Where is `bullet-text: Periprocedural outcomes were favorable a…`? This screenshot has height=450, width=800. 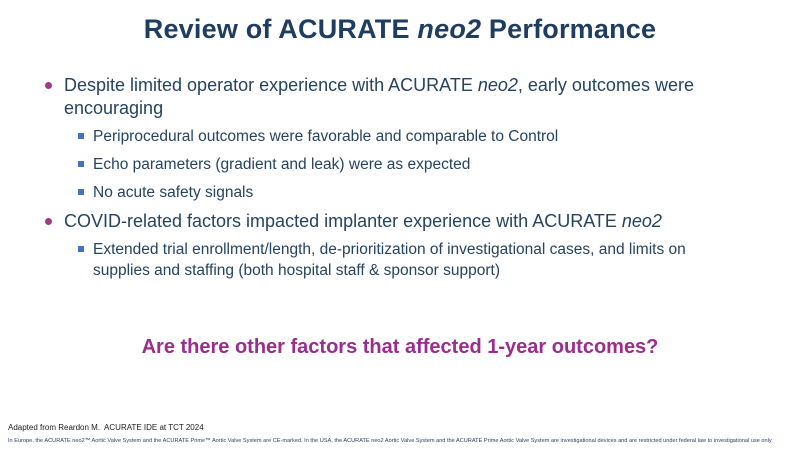
bullet-text: Periprocedural outcomes were favorable a… is located at coordinates (326, 136).